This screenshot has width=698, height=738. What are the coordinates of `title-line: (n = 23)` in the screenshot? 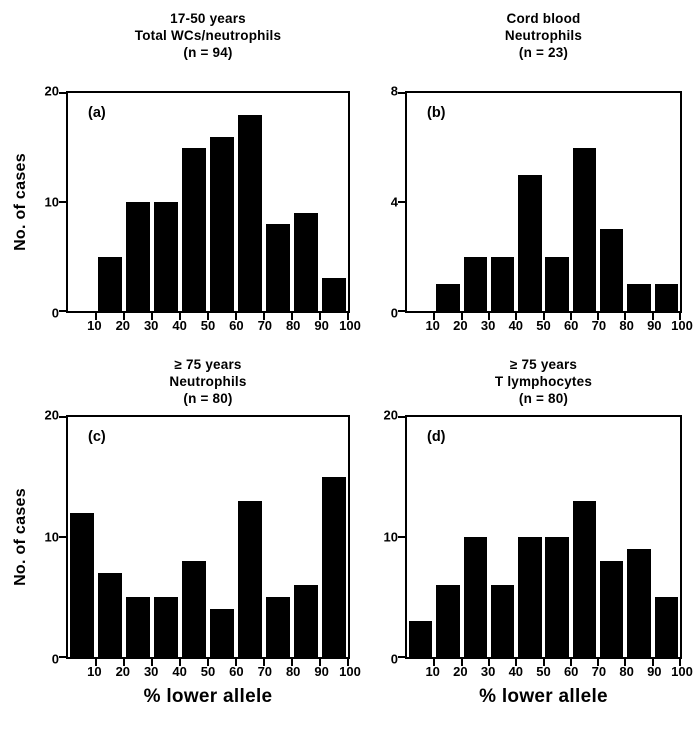 It's located at (543, 52).